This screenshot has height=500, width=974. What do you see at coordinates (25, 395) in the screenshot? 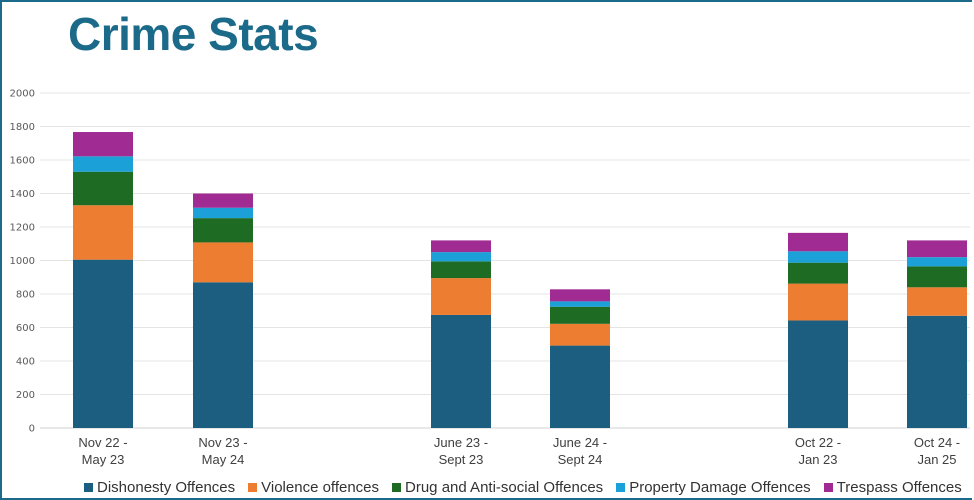
I see `y-tick-label: 200` at bounding box center [25, 395].